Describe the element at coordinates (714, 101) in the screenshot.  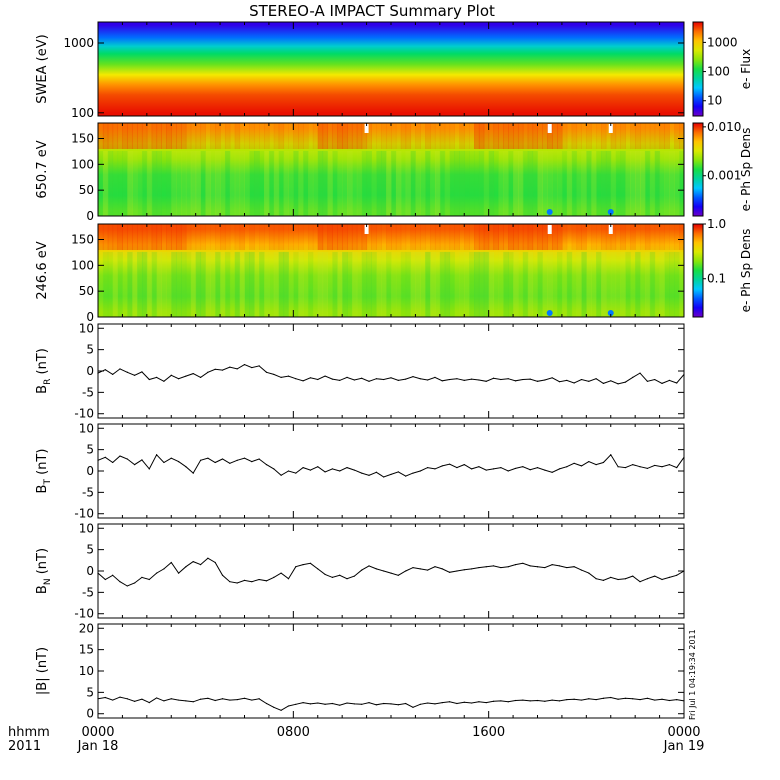
I see `colorbar-tick-label: 10` at that location.